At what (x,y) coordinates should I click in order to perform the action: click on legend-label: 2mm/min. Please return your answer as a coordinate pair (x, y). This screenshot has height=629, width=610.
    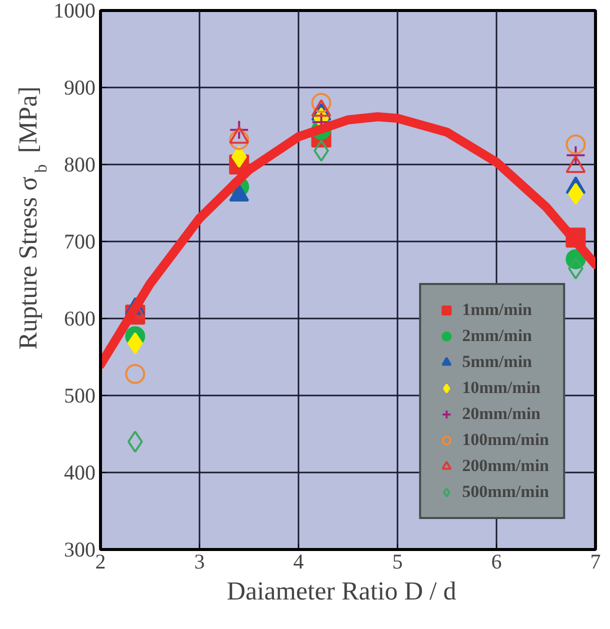
    Looking at the image, I should click on (497, 336).